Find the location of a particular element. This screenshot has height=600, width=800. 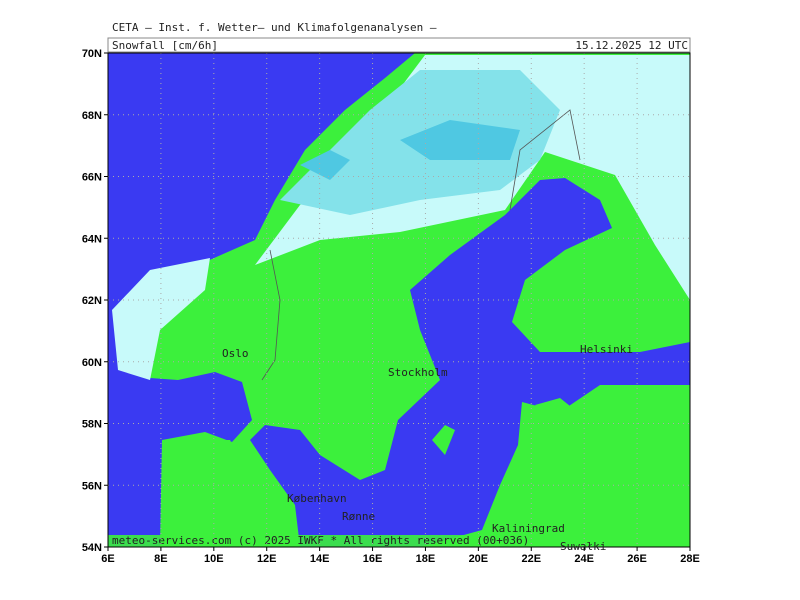

lon-label: 18E is located at coordinates (426, 559).